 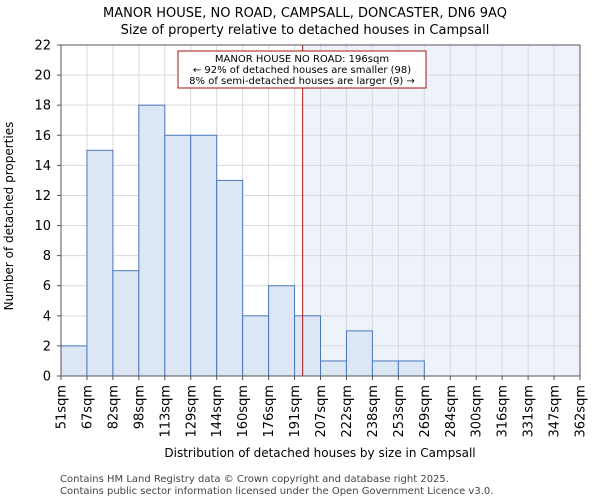 What do you see at coordinates (47, 316) in the screenshot?
I see `y-tick-label: 4` at bounding box center [47, 316].